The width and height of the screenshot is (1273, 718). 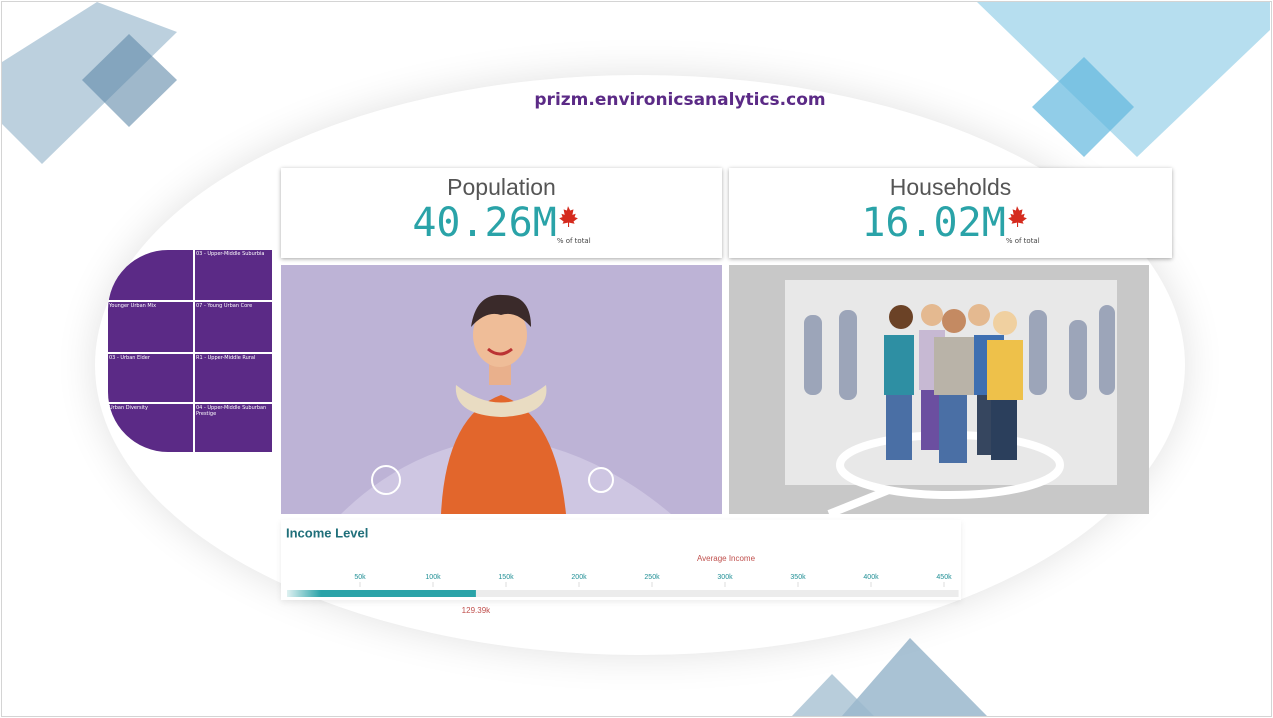 I want to click on url-text: prizm.environicsanalytics.com, so click(x=680, y=100).